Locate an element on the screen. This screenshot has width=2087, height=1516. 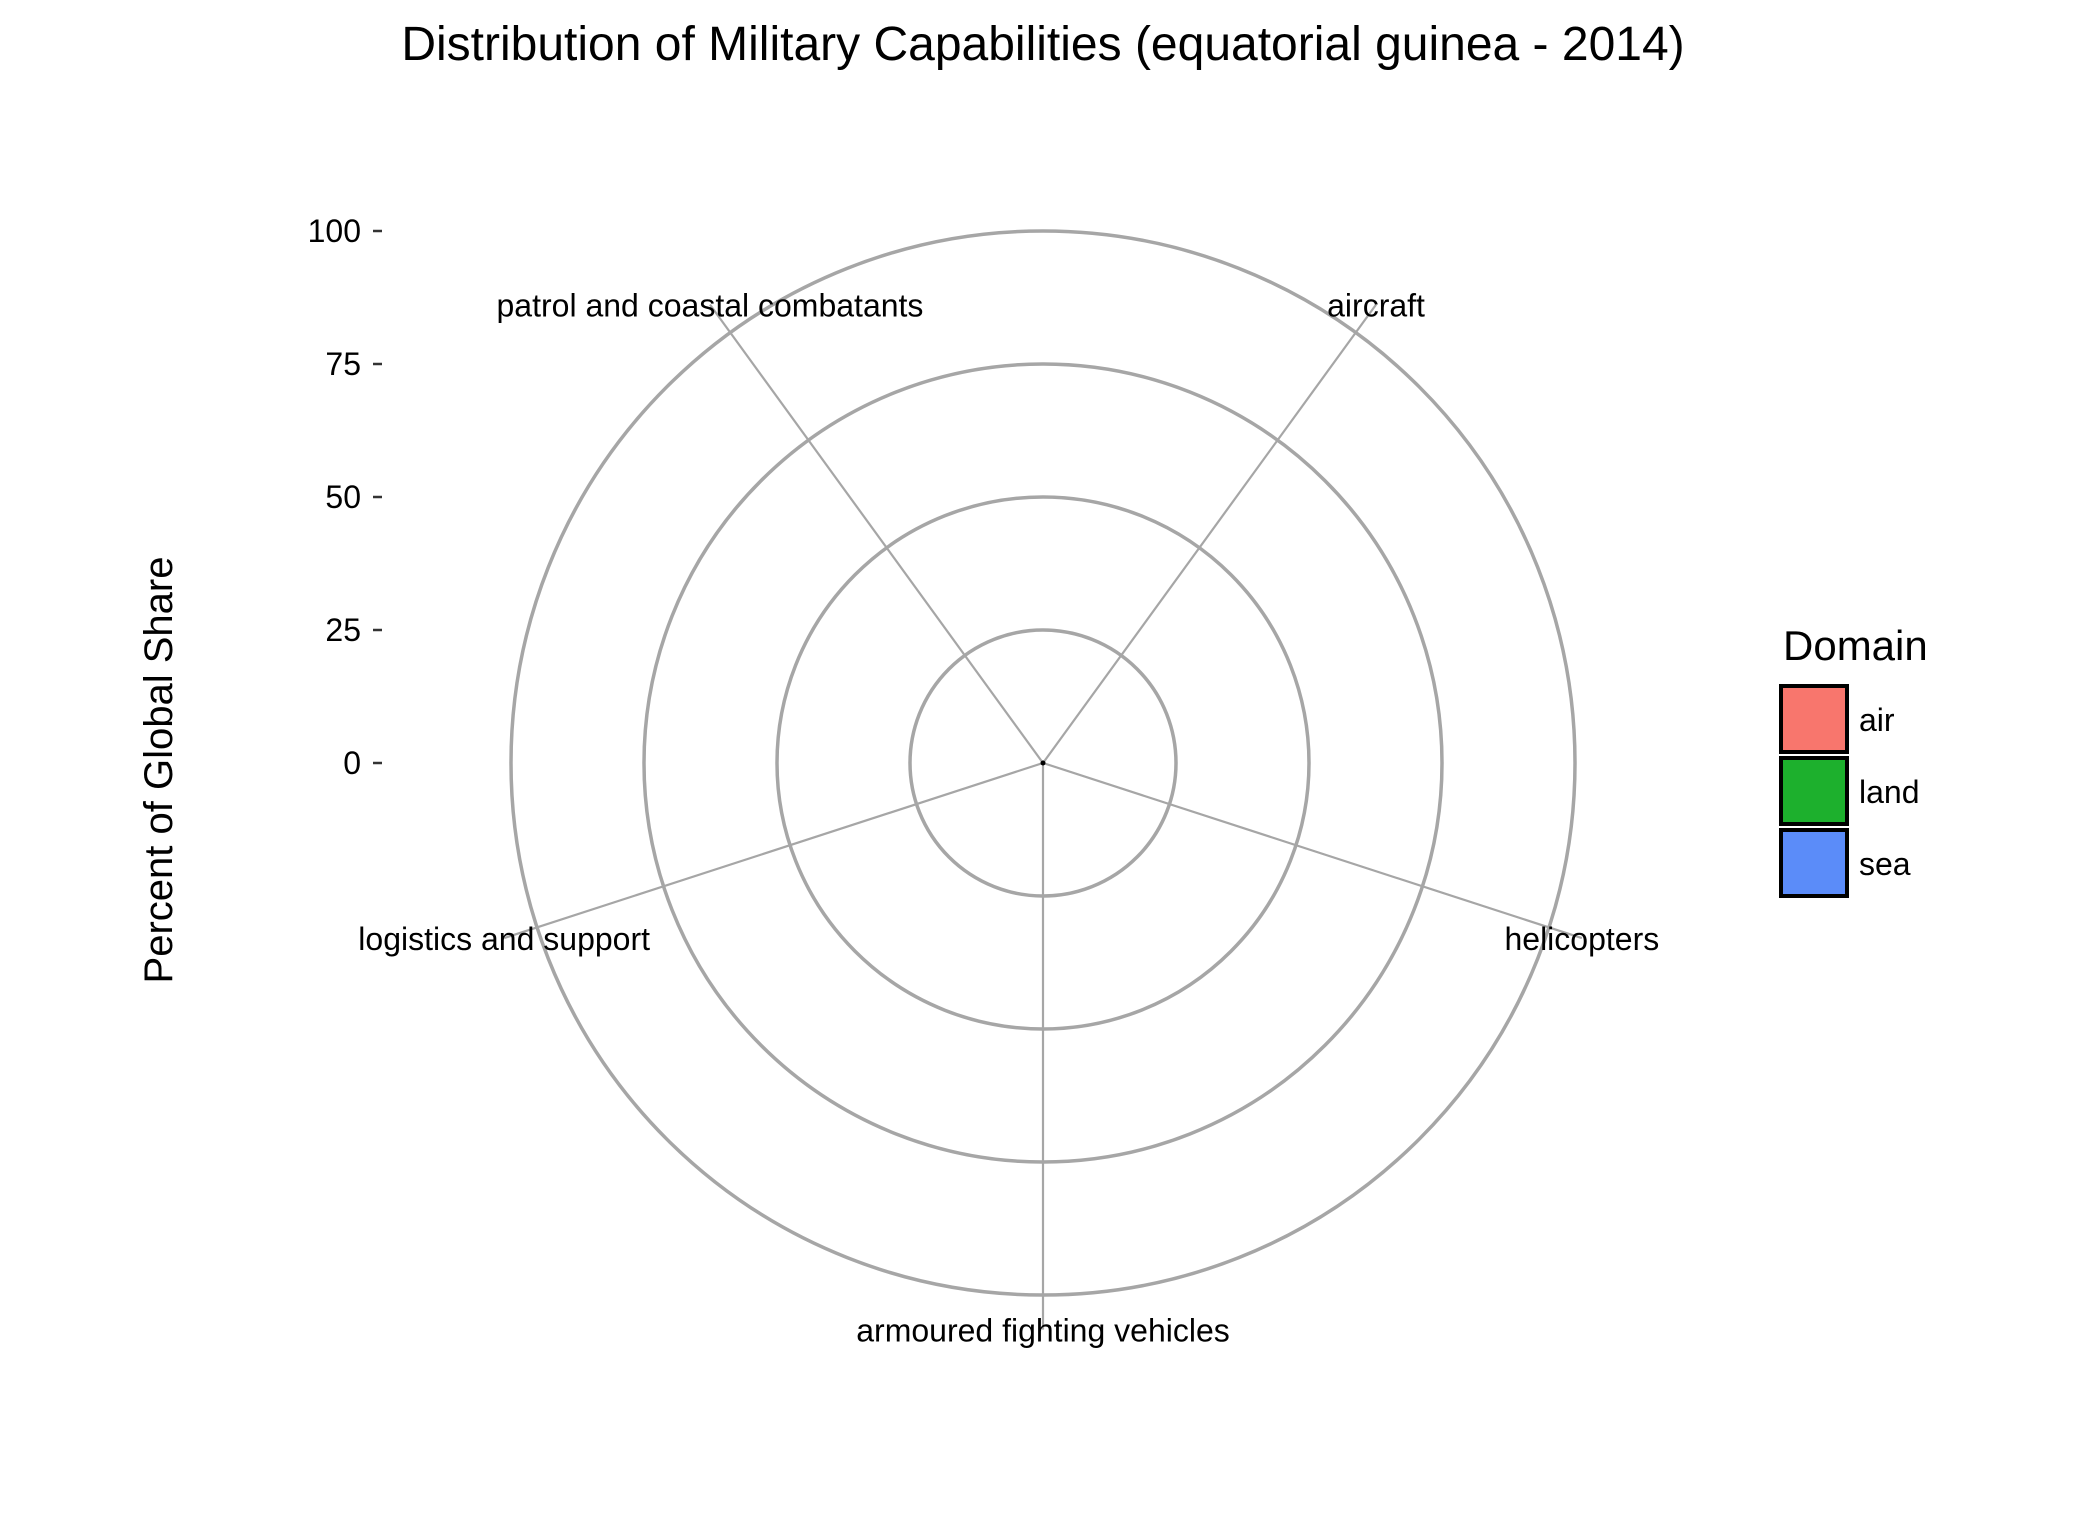
legend-label-air: air is located at coordinates (1877, 720).